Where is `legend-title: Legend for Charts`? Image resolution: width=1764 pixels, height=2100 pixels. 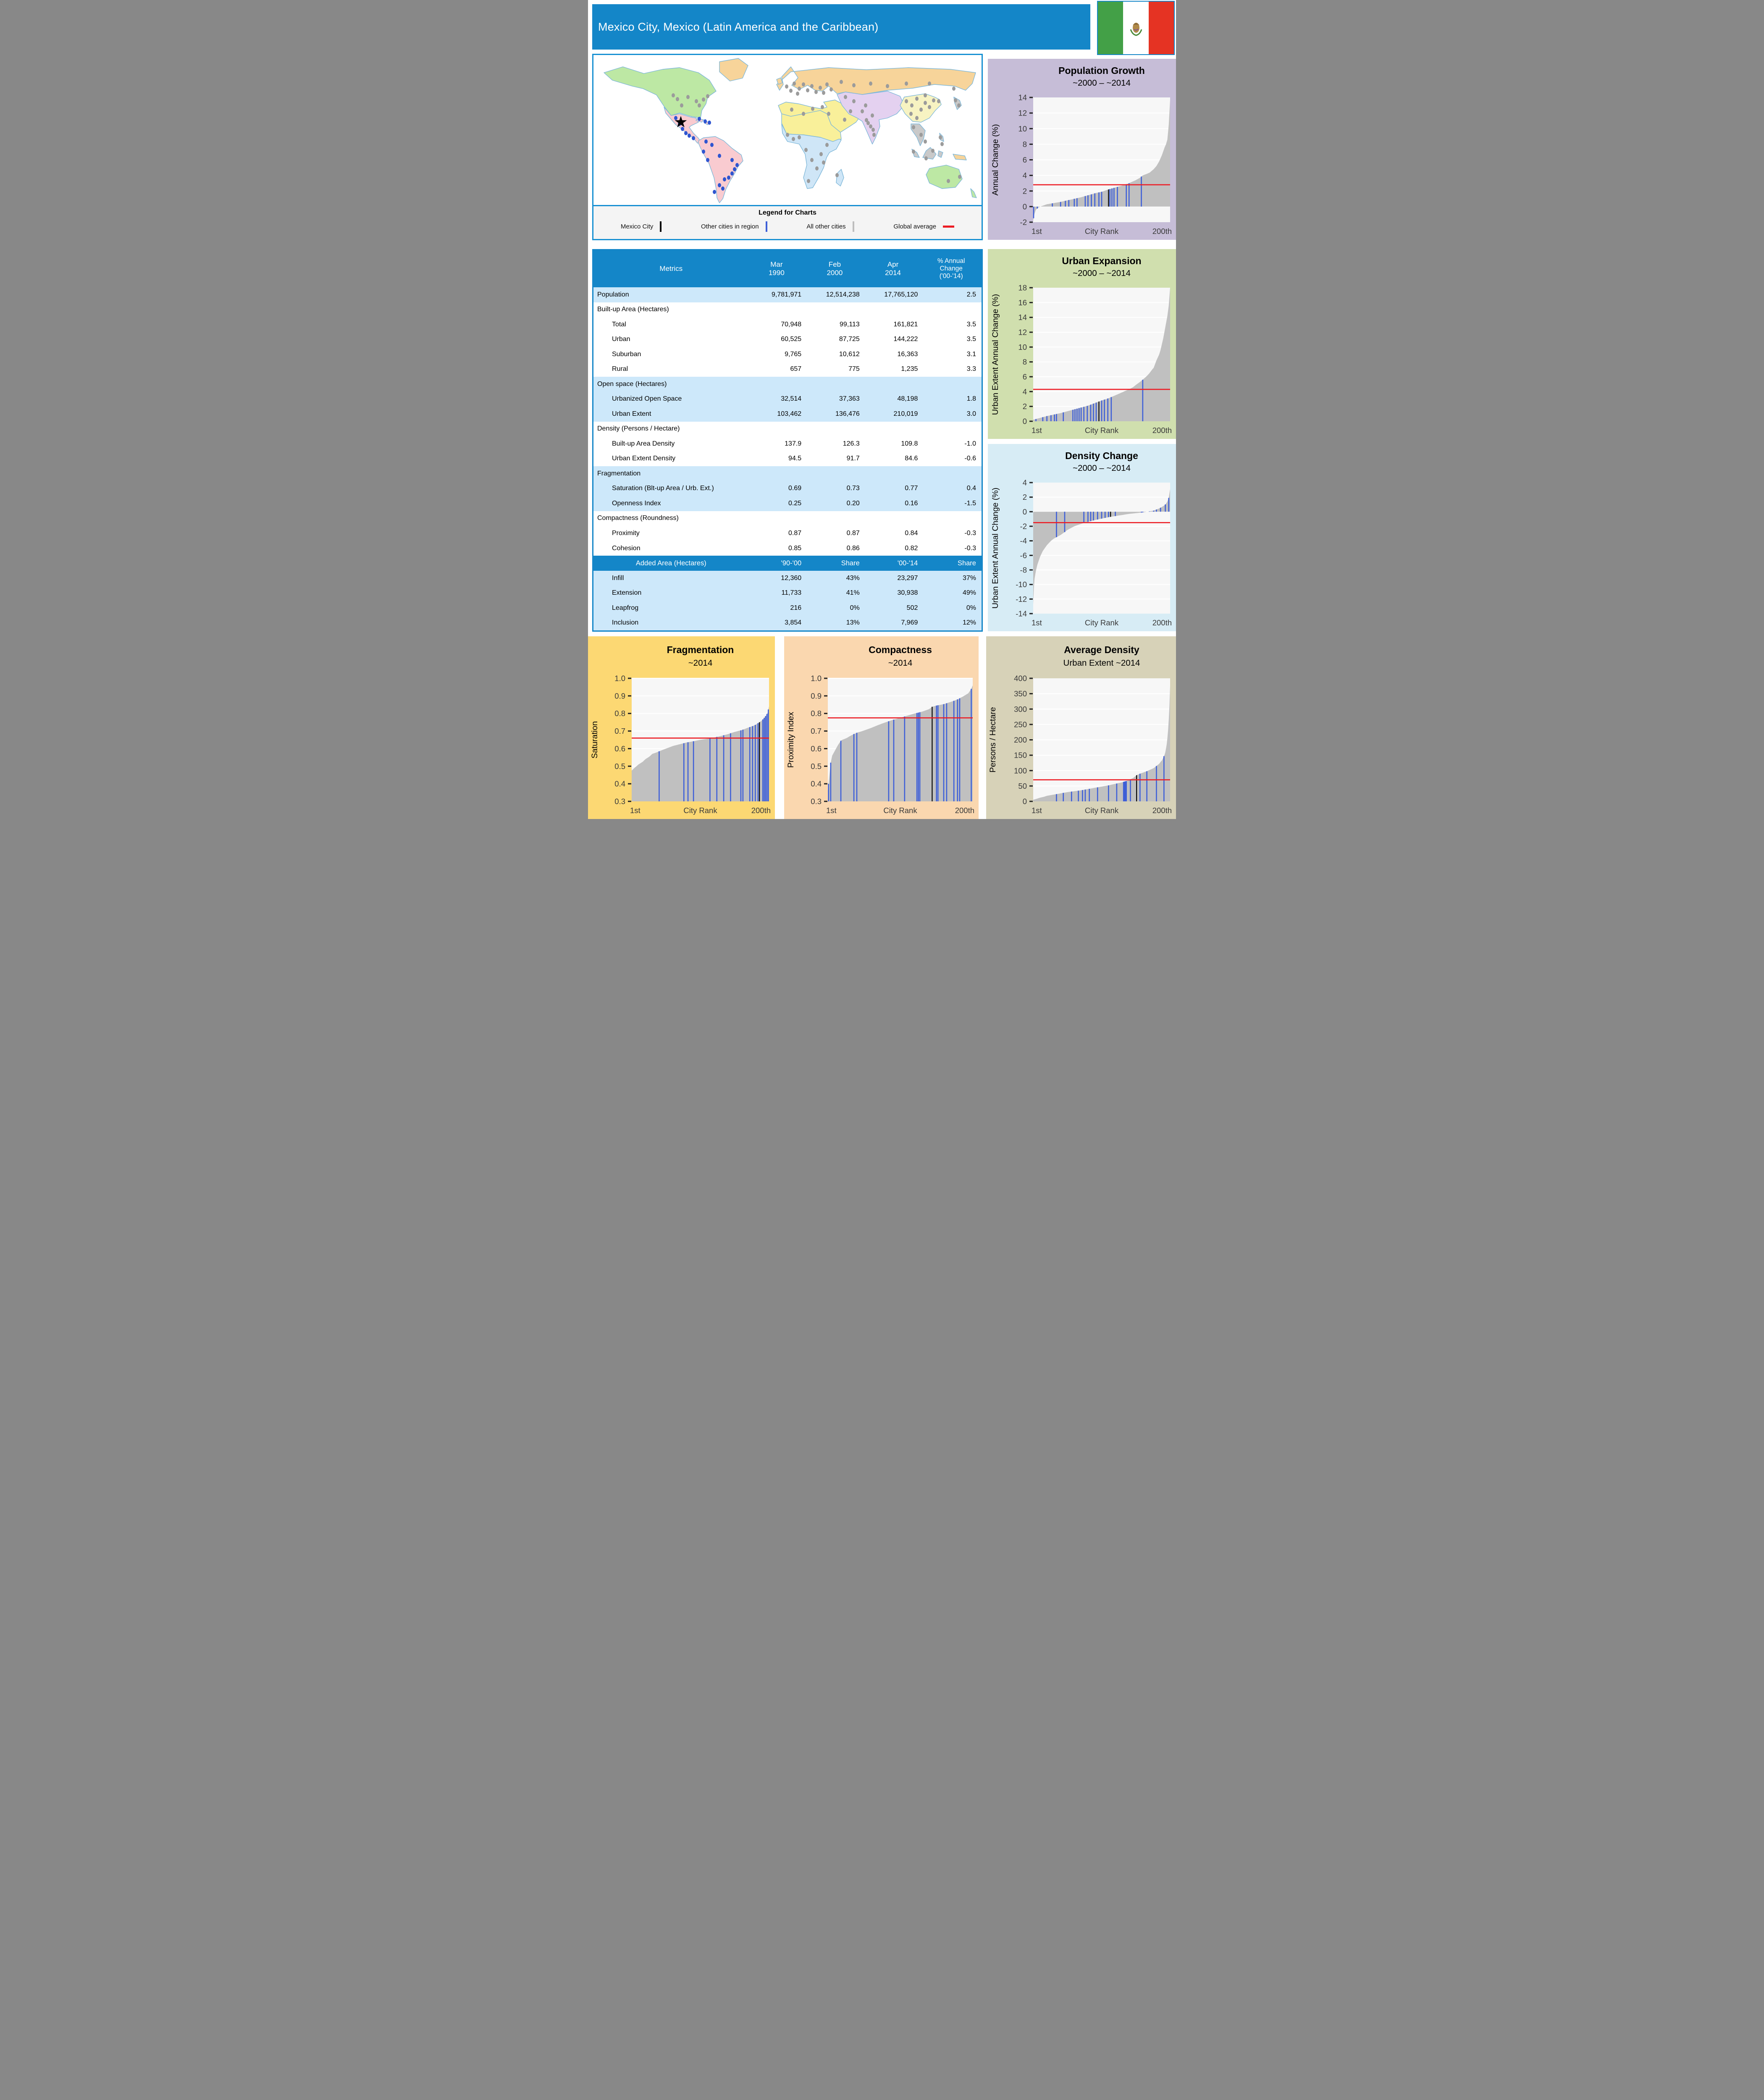
legend-title: Legend for Charts is located at coordinates (787, 212).